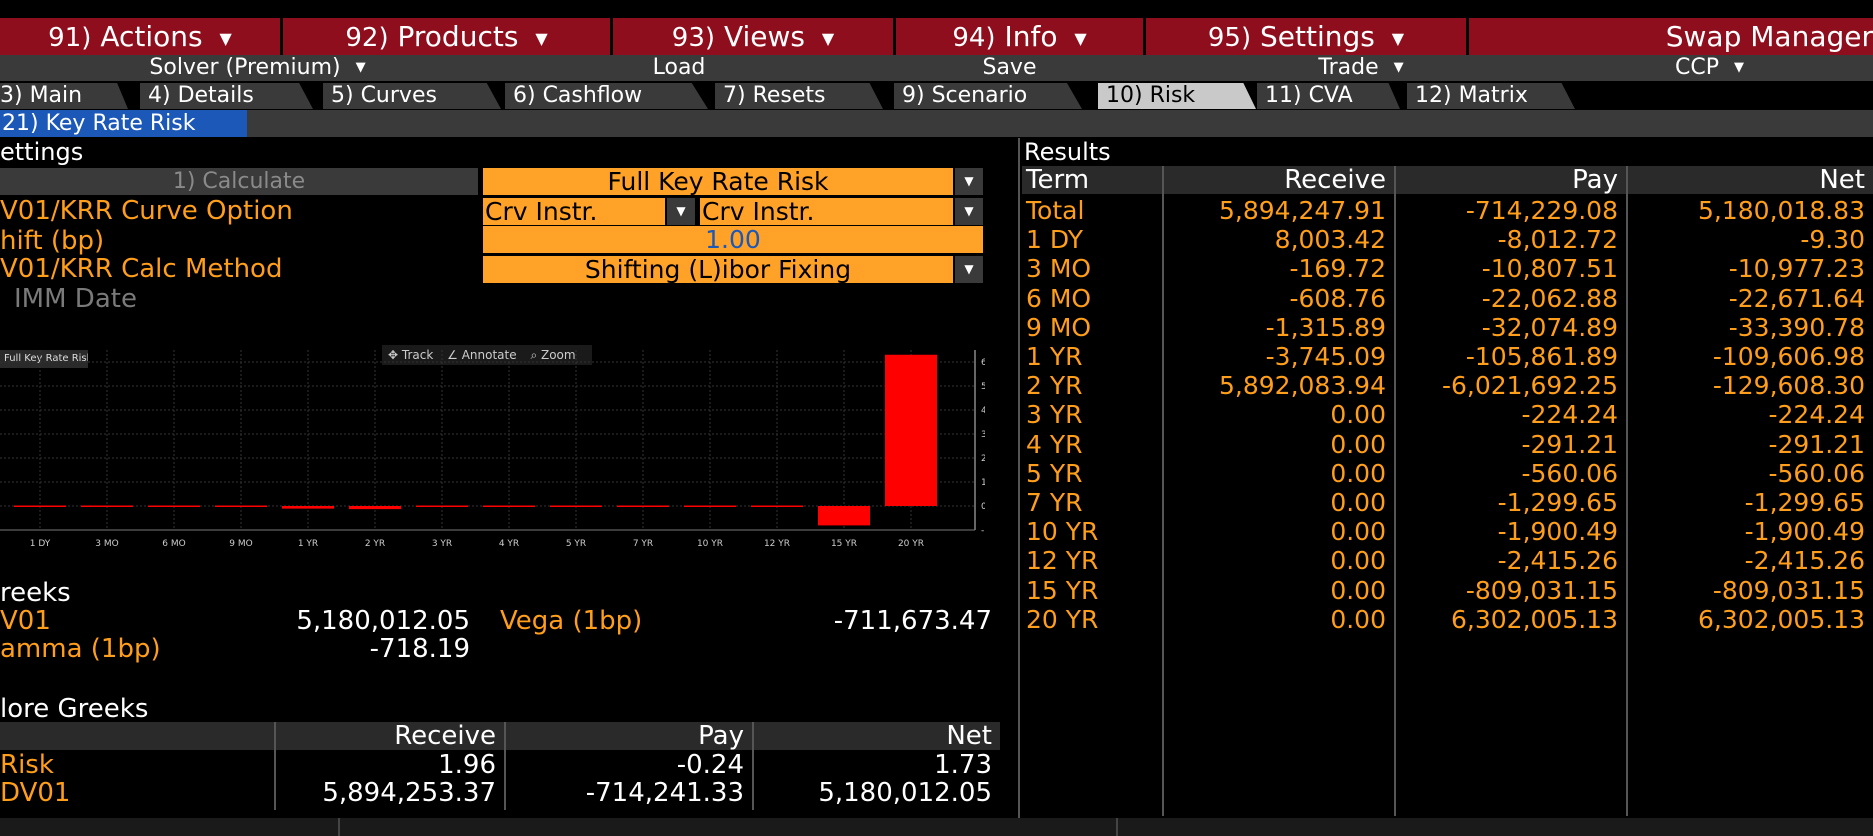  Describe the element at coordinates (1541, 590) in the screenshot. I see `results-cell-pay: -809,031.15` at that location.